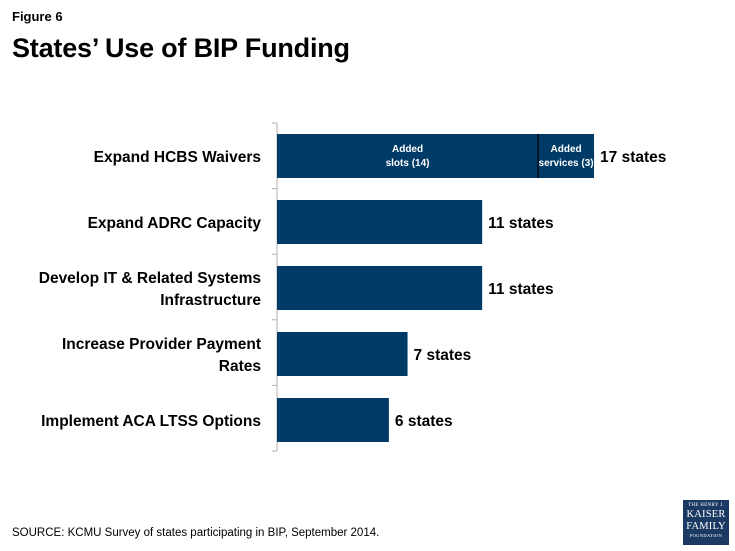 The image size is (735, 551). What do you see at coordinates (240, 366) in the screenshot?
I see `category-label-line: Rates` at bounding box center [240, 366].